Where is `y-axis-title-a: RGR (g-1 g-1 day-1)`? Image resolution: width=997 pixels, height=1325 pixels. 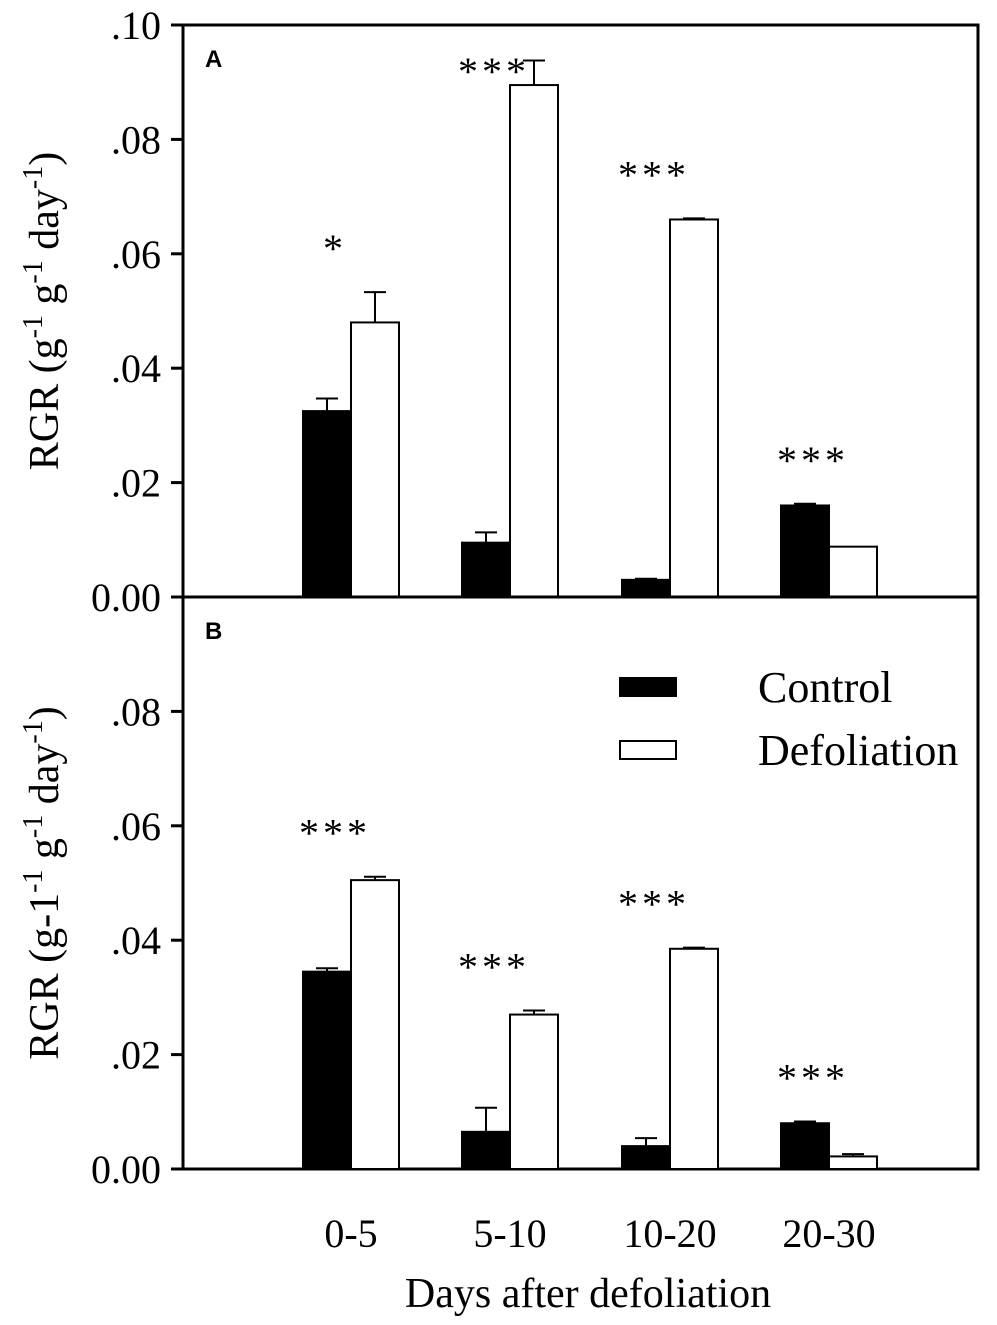 y-axis-title-a: RGR (g-1 g-1 day-1) is located at coordinates (43, 311).